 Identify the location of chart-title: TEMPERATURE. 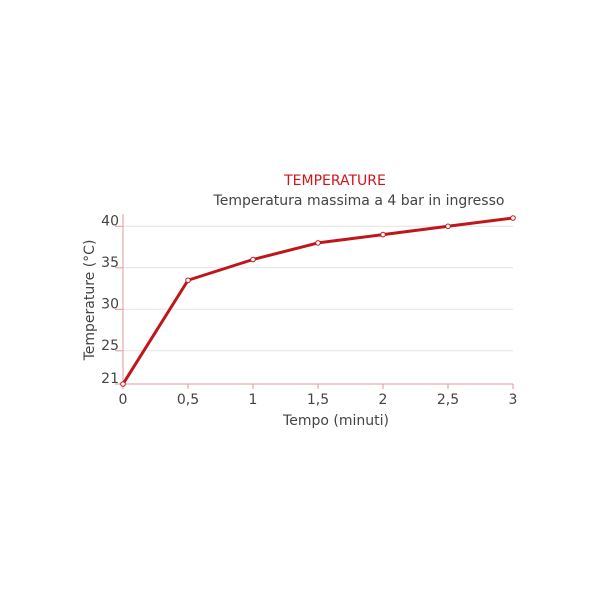
(334, 181).